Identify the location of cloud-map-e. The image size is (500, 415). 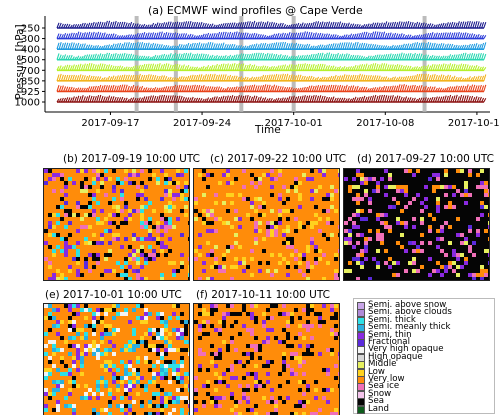
(116, 359).